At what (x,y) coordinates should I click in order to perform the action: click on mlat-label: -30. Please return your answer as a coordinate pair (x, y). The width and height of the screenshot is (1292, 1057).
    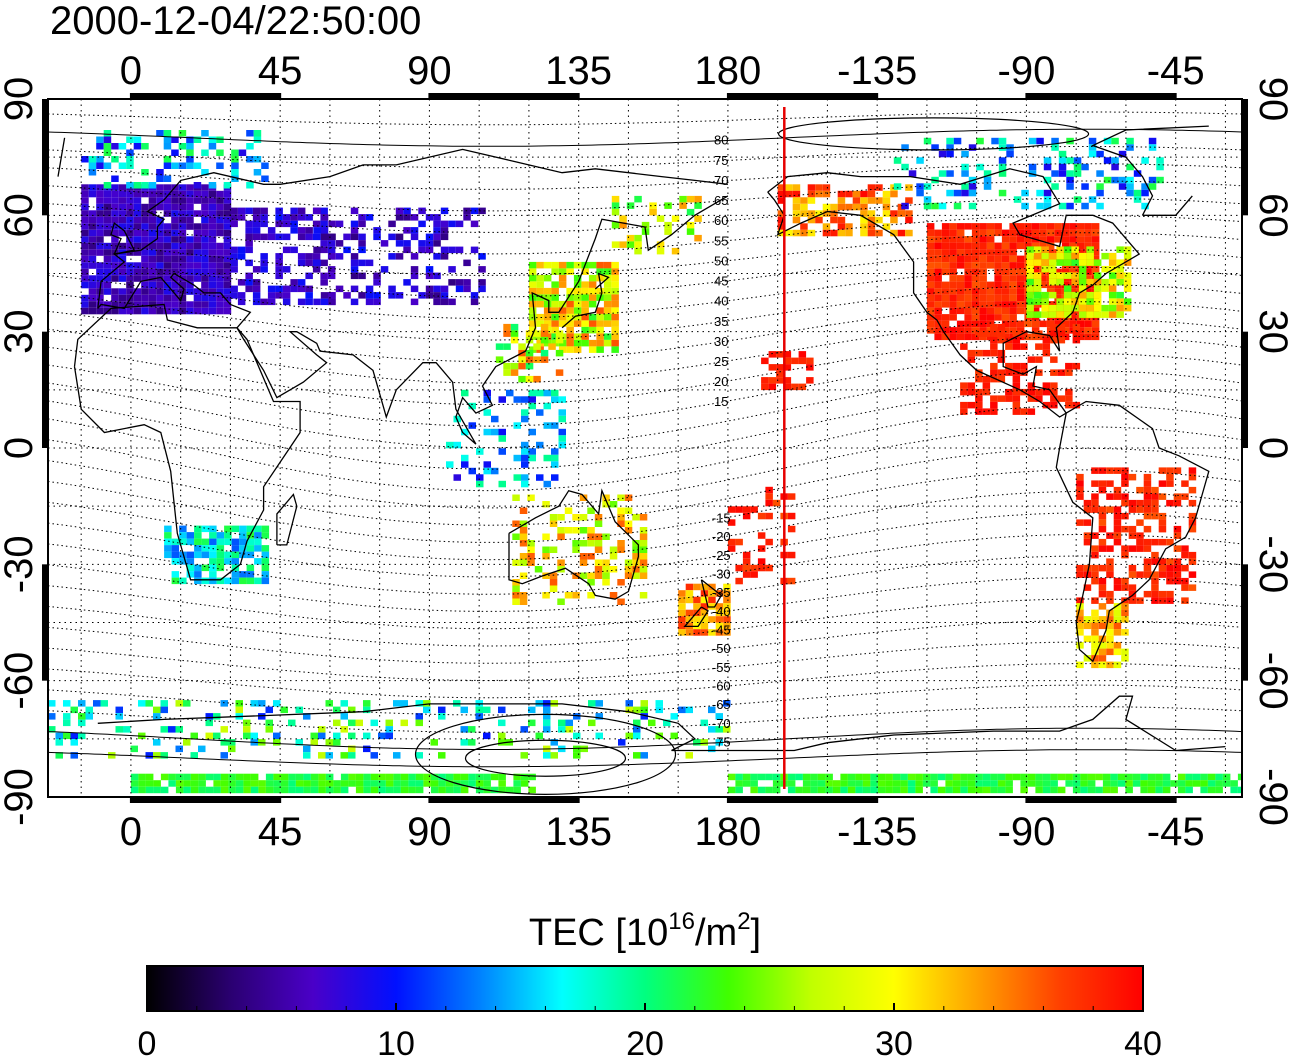
    Looking at the image, I should click on (721, 574).